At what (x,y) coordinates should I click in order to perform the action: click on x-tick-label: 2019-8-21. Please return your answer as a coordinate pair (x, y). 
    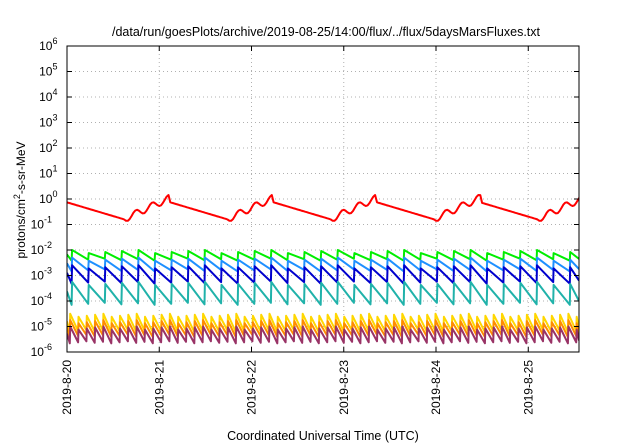
    Looking at the image, I should click on (159, 387).